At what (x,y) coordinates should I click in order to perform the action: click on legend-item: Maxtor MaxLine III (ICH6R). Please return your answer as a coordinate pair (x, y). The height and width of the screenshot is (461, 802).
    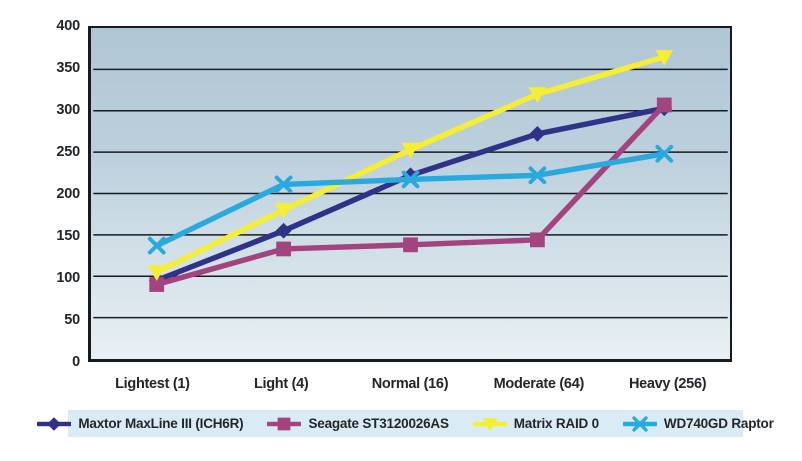
    Looking at the image, I should click on (140, 424).